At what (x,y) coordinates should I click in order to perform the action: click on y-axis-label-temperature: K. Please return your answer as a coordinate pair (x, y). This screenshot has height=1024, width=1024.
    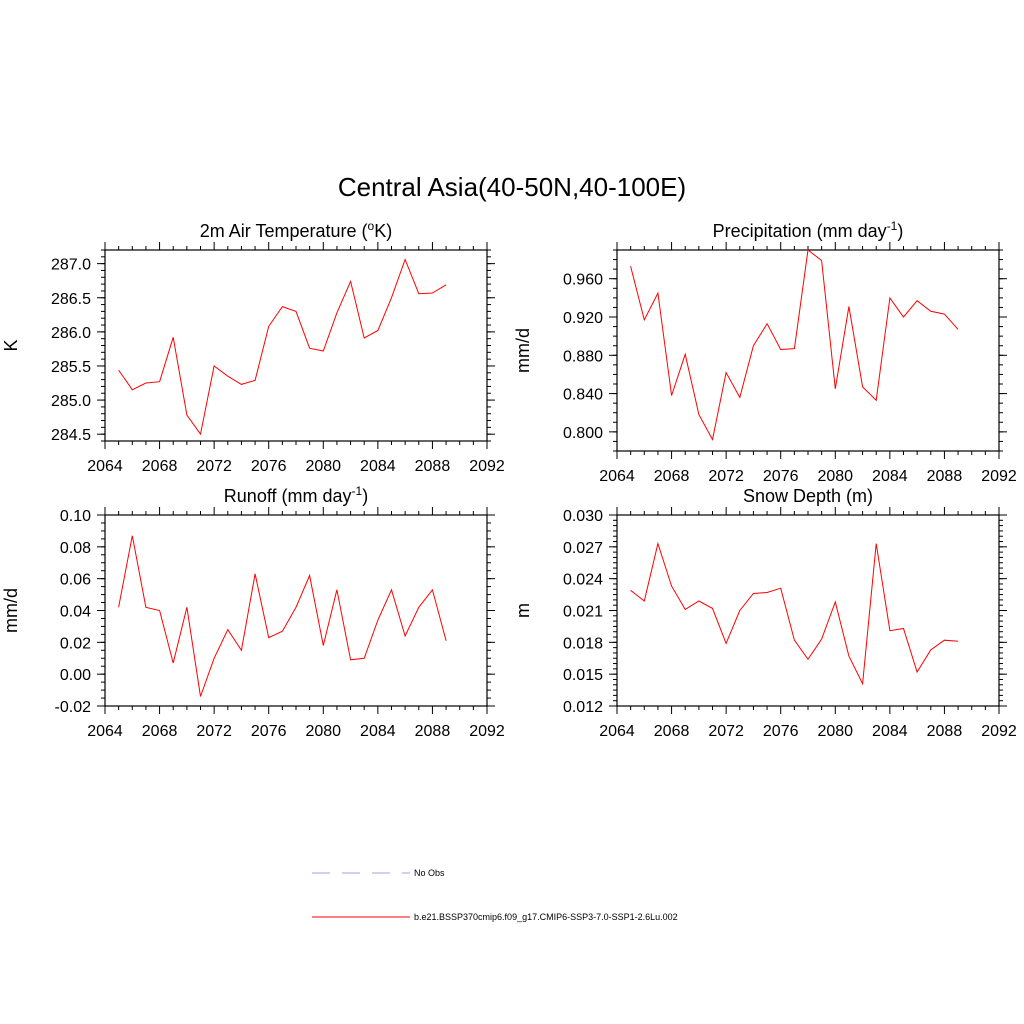
    Looking at the image, I should click on (11, 345).